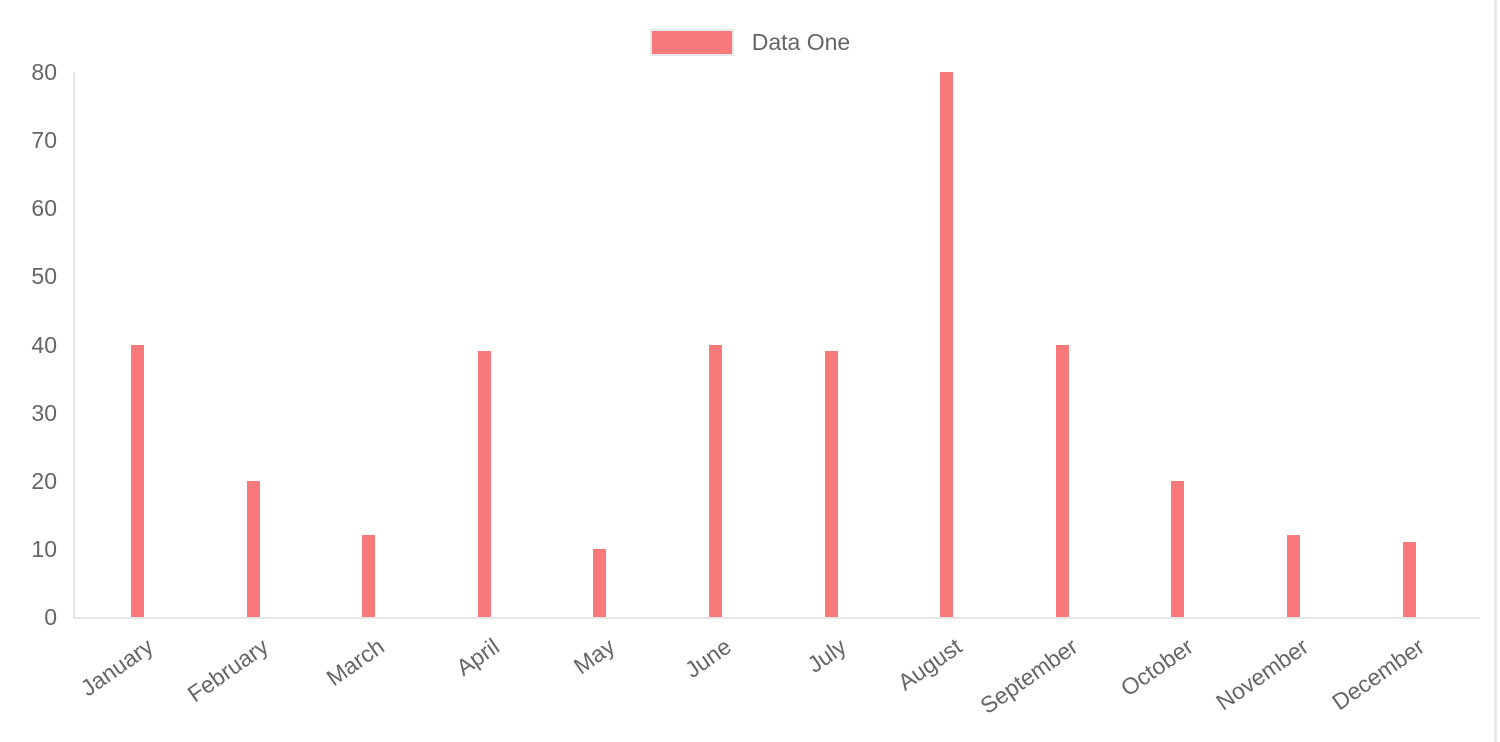 This screenshot has height=742, width=1500. I want to click on x-tick-label-august: August, so click(930, 664).